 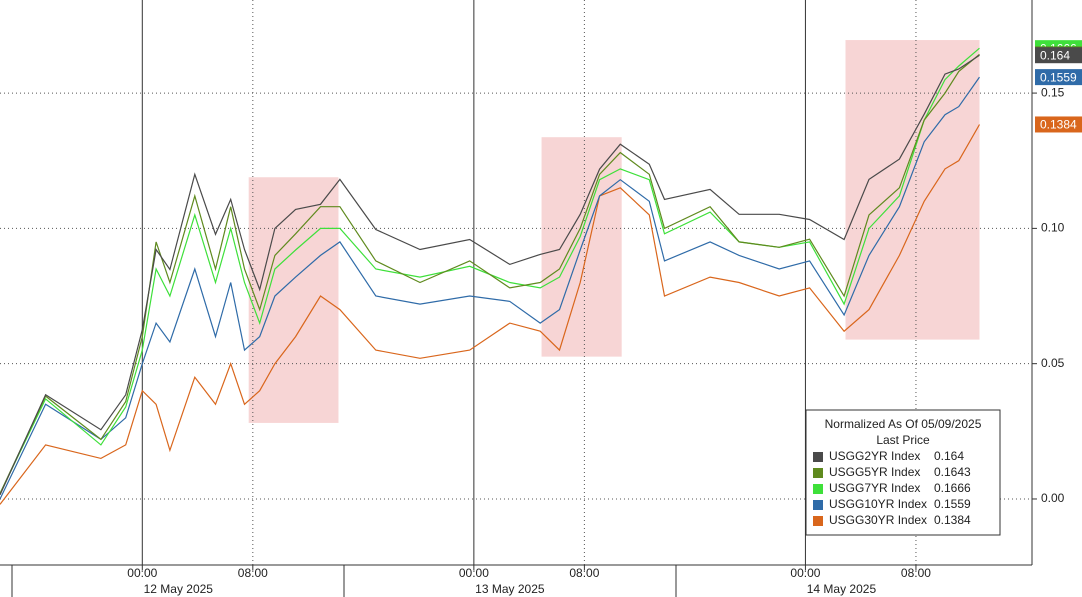 What do you see at coordinates (952, 488) in the screenshot?
I see `legend-value: 0.1666` at bounding box center [952, 488].